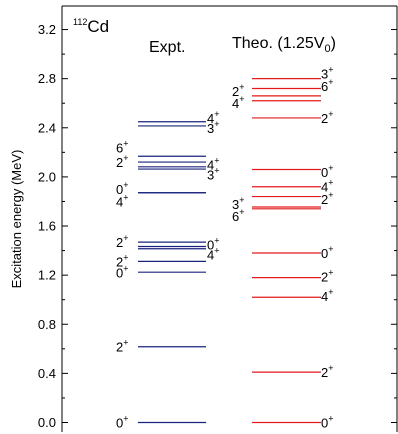  What do you see at coordinates (47, 226) in the screenshot?
I see `y-tick-label: 1.6` at bounding box center [47, 226].